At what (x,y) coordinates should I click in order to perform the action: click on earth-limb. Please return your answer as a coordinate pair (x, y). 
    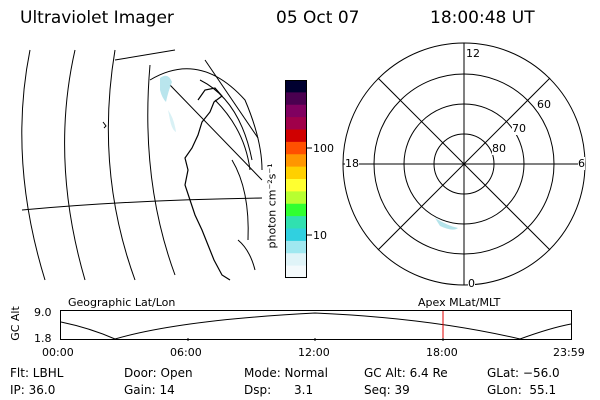
    Looking at the image, I should click on (206, 119).